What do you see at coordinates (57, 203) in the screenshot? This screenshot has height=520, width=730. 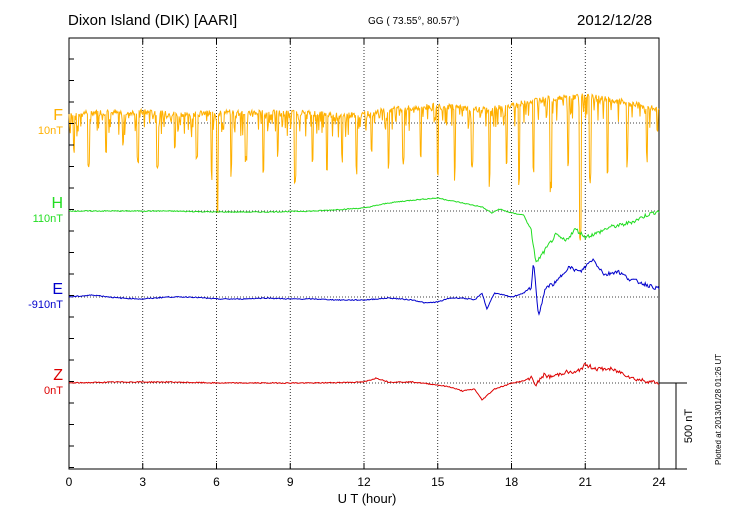 I see `trace-name: H` at bounding box center [57, 203].